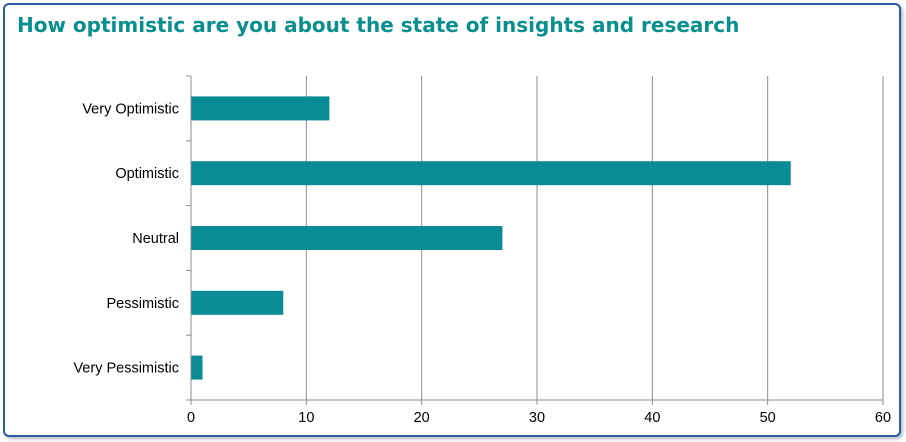 The image size is (906, 442). I want to click on category-label: Very Optimistic, so click(130, 109).